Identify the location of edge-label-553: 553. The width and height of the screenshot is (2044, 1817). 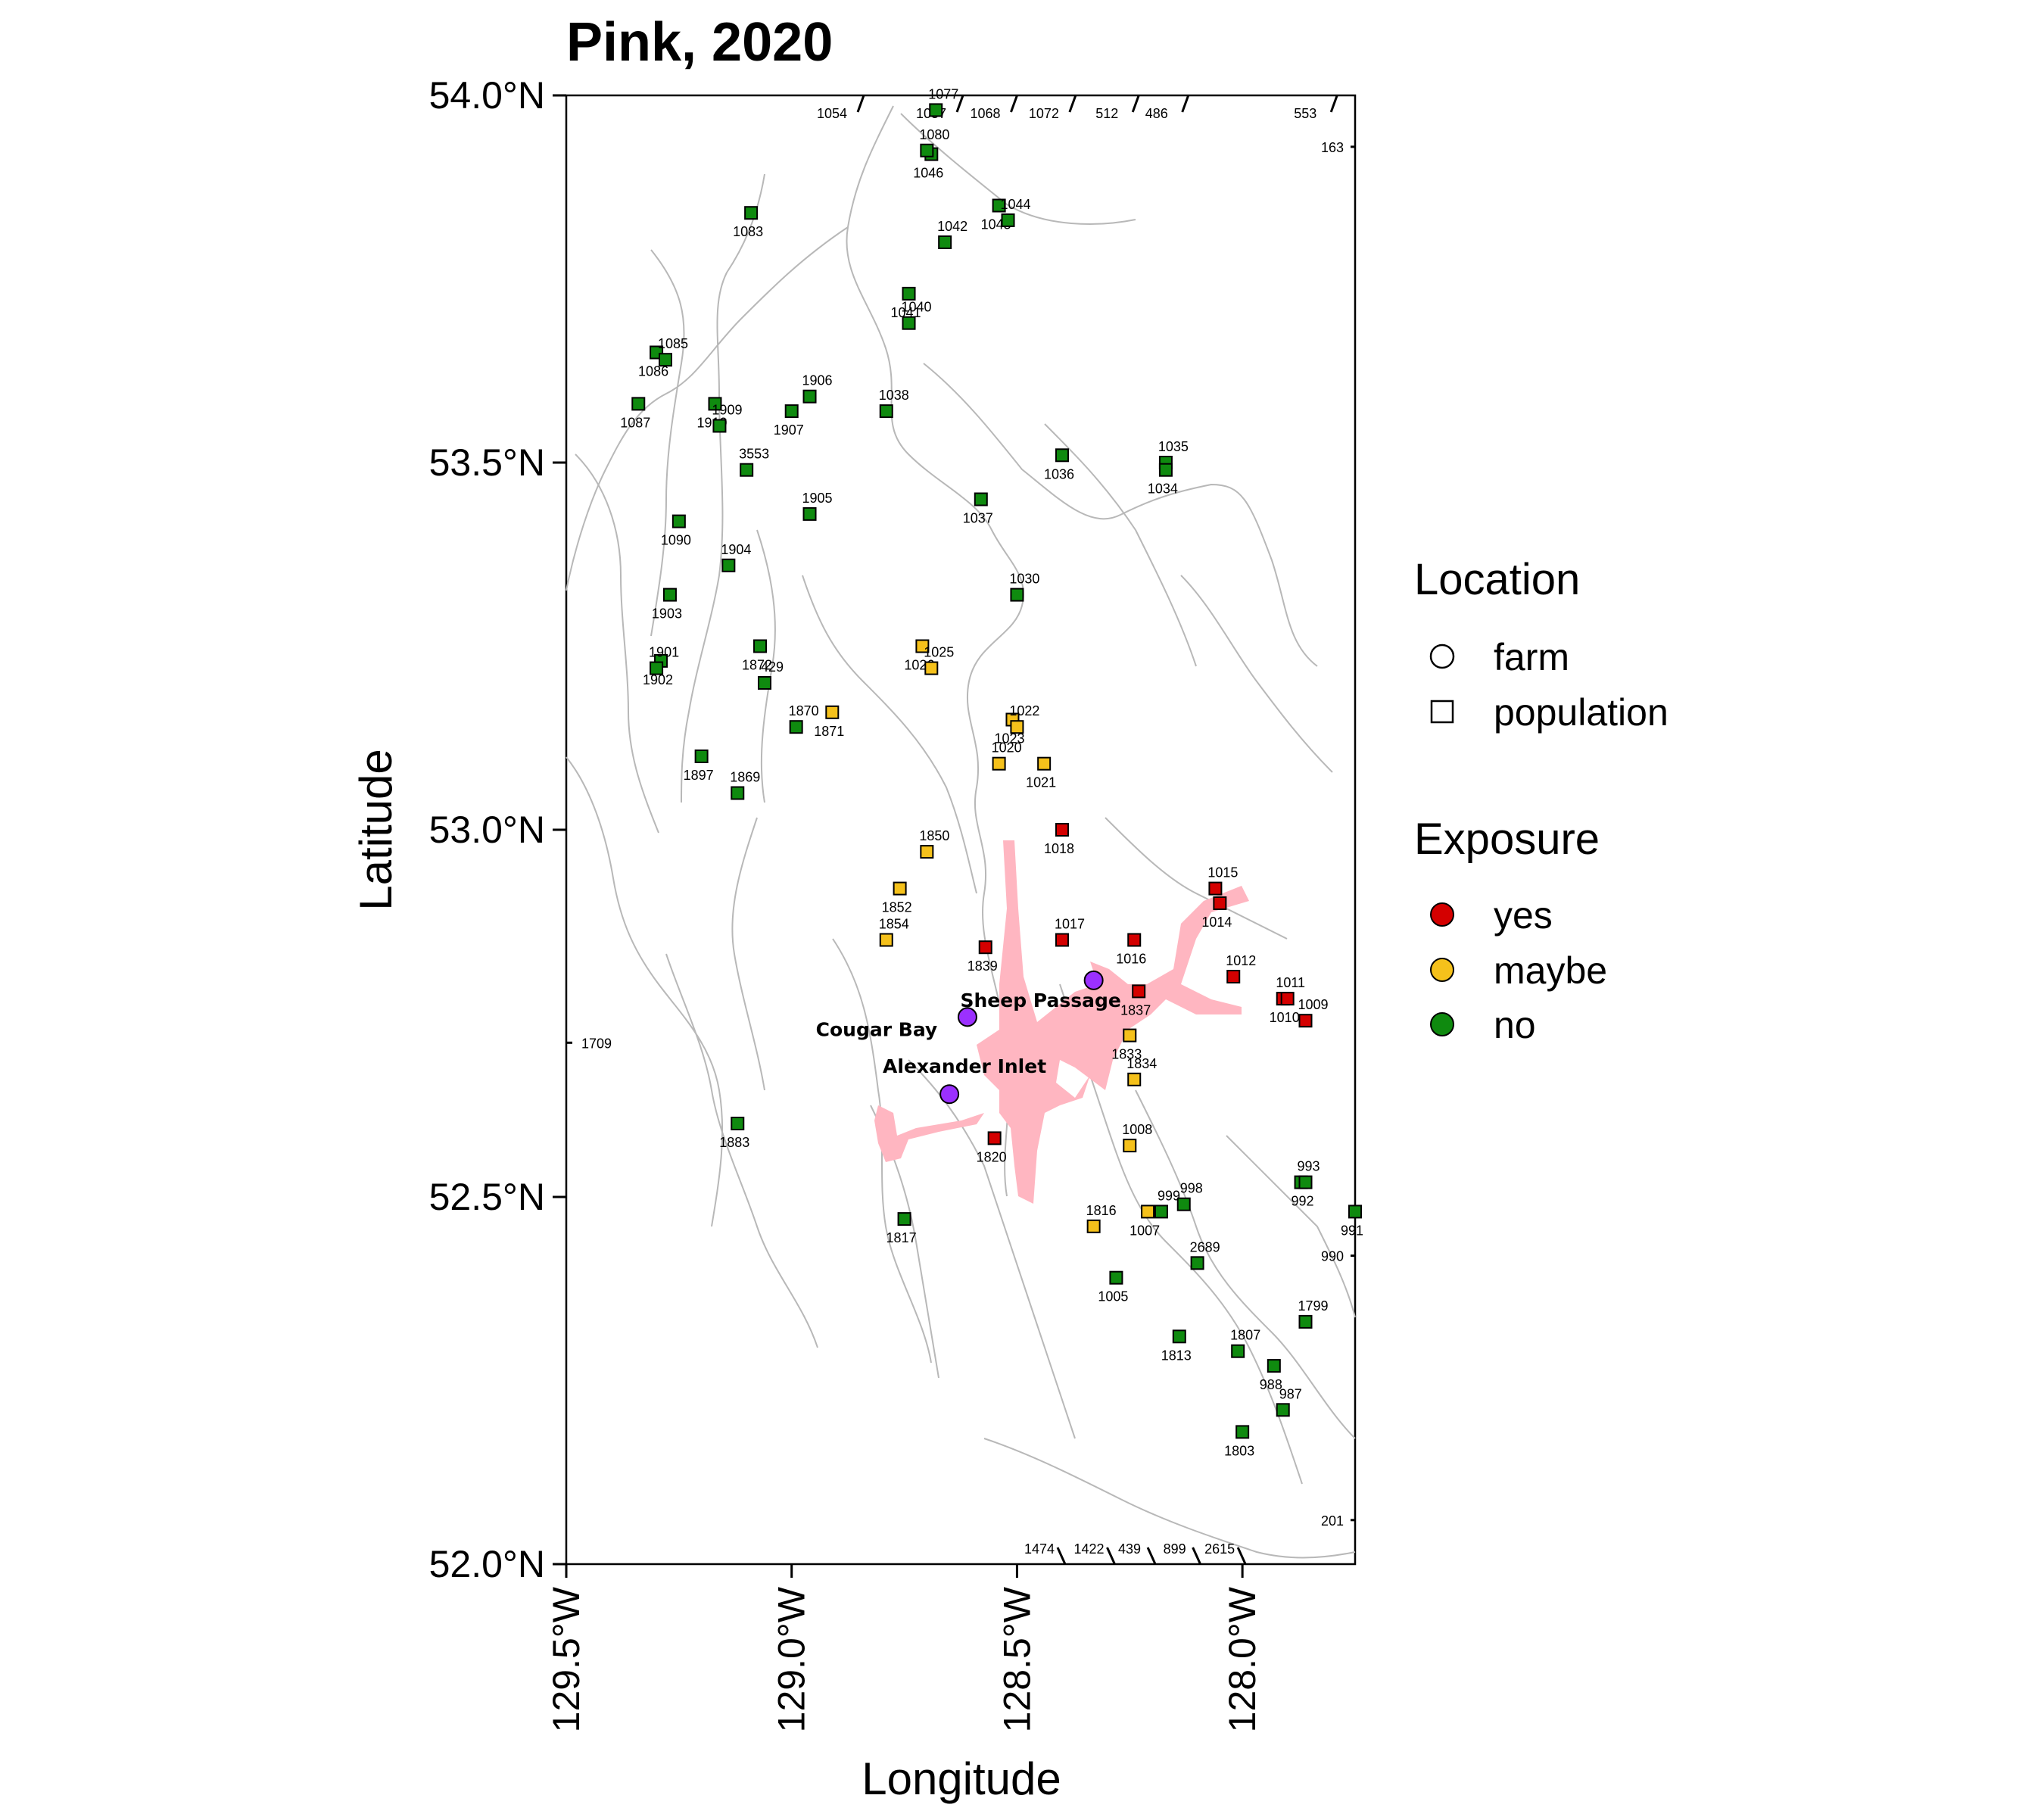
(1305, 113).